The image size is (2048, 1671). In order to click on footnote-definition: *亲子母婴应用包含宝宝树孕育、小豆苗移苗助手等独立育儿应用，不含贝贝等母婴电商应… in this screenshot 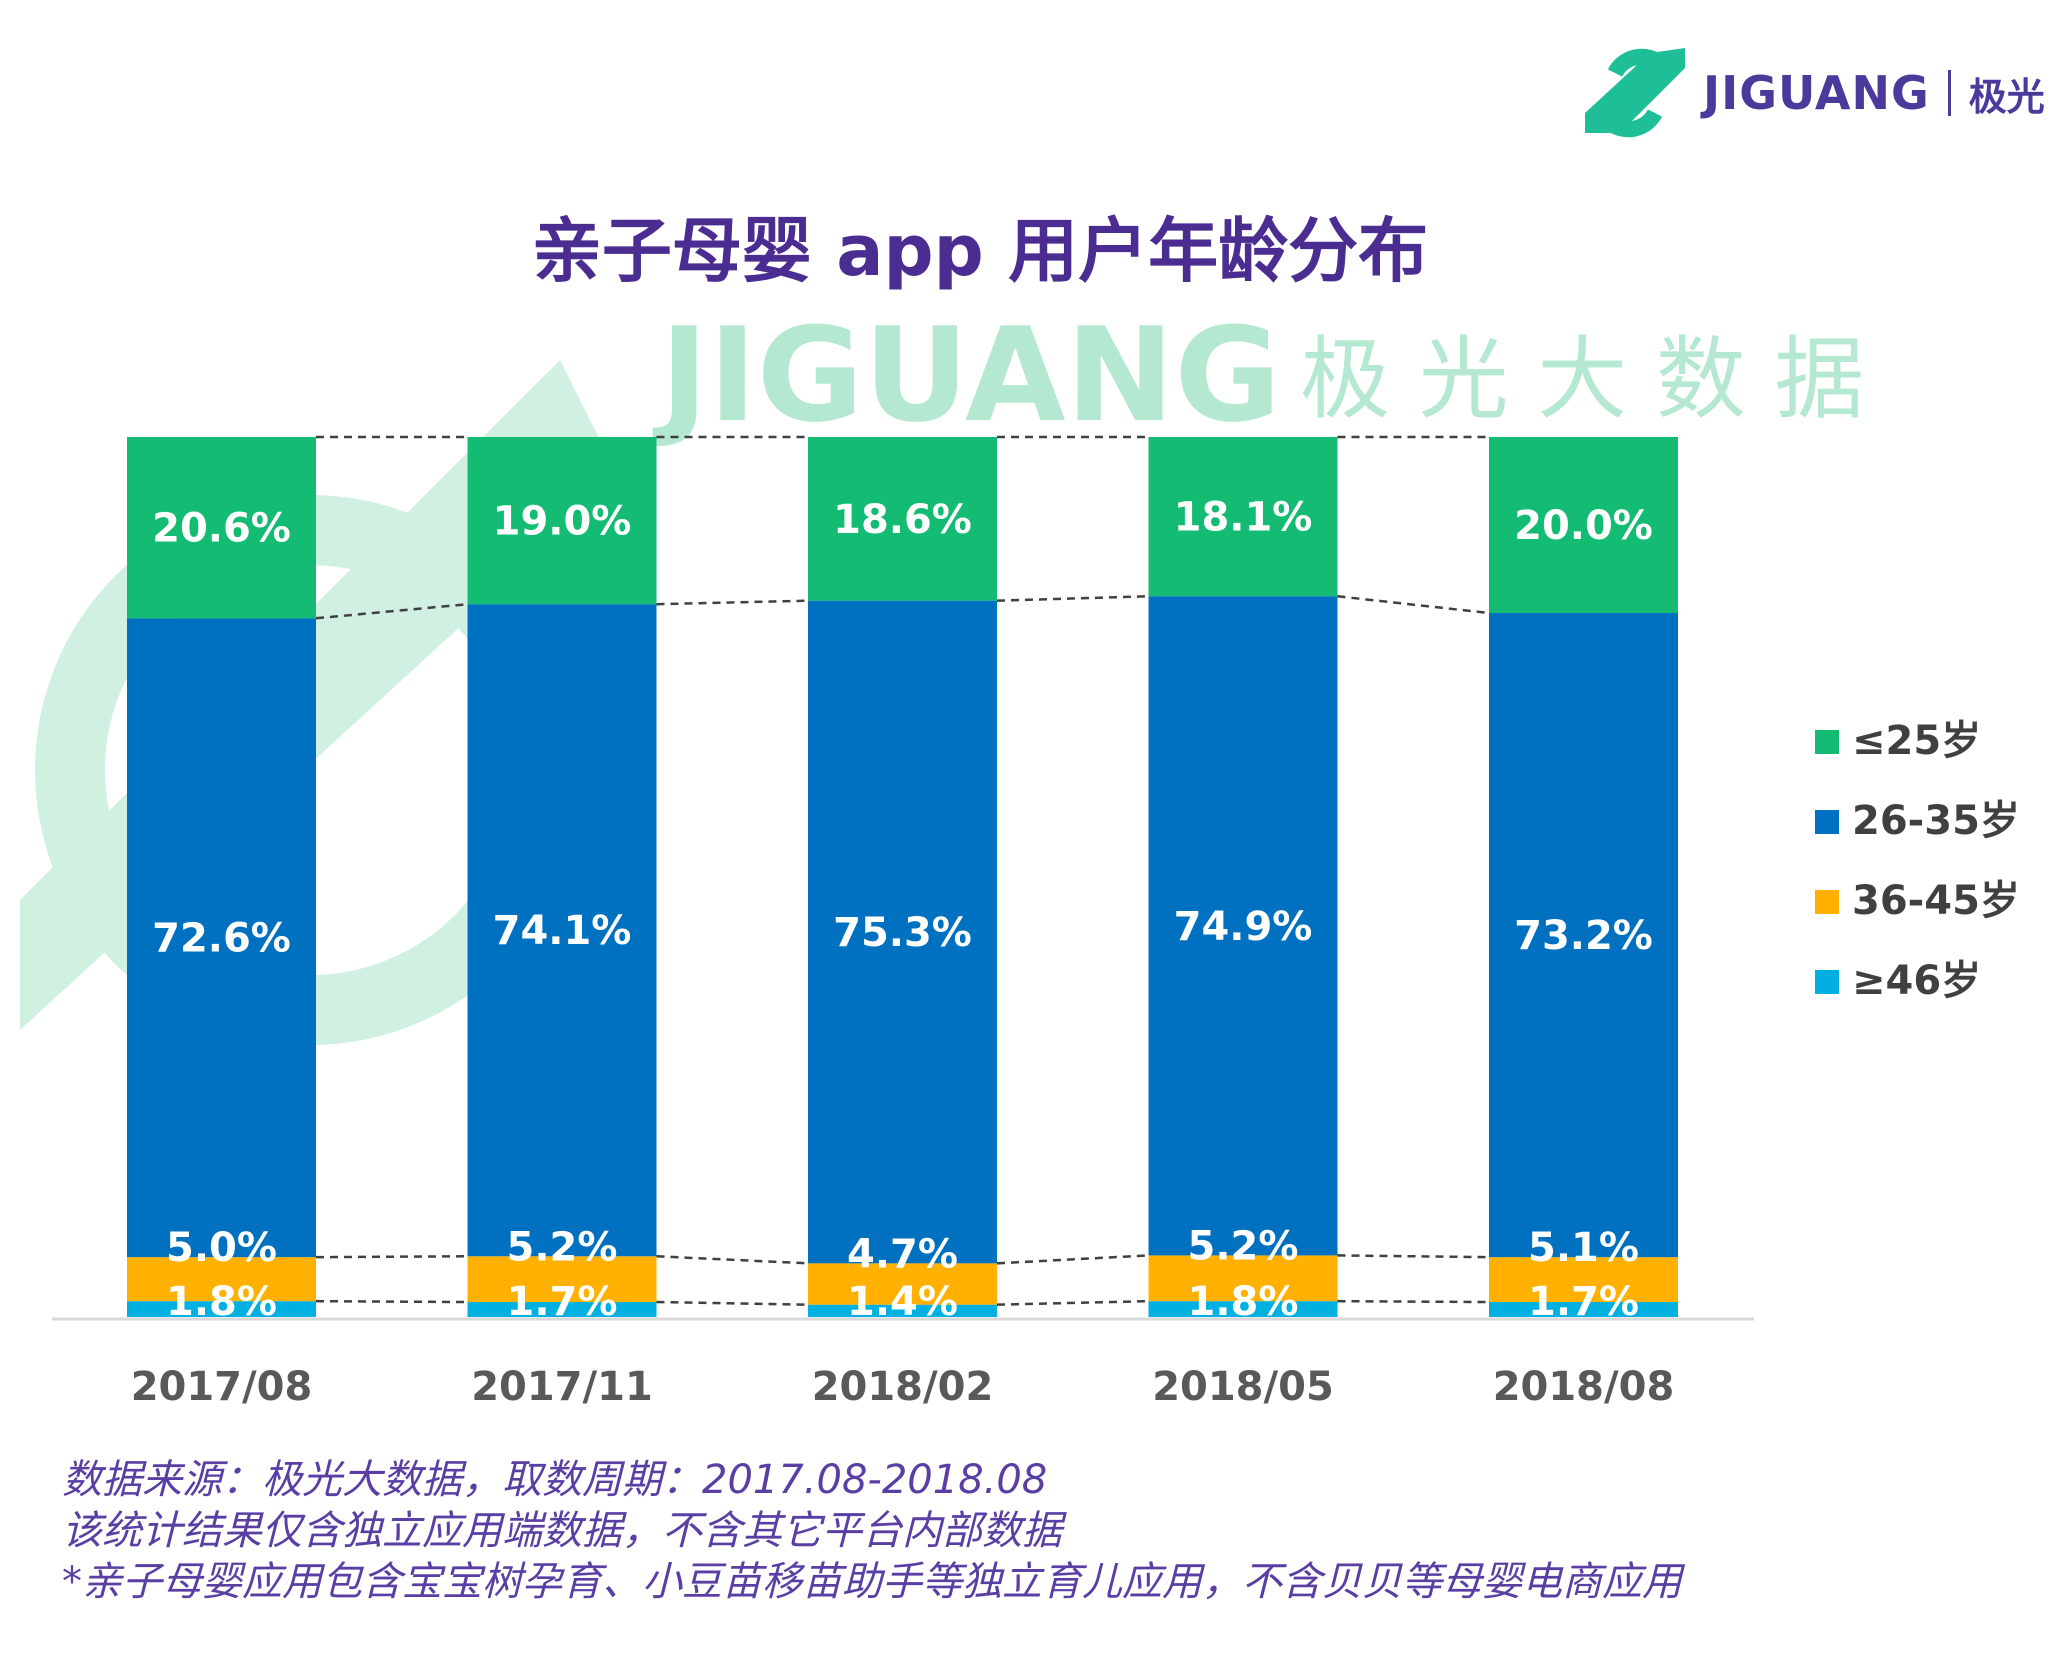, I will do `click(872, 1582)`.